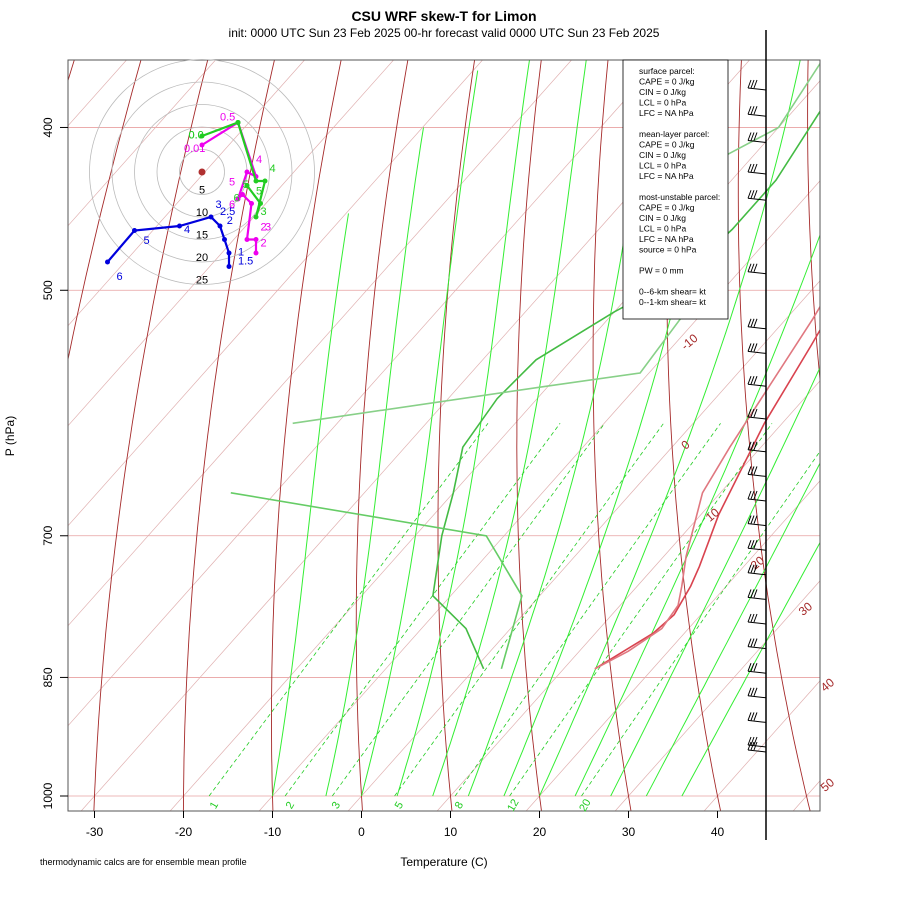 This screenshot has height=900, width=900. Describe the element at coordinates (196, 135) in the screenshot. I see `hodo-green-label: 0.0` at that location.